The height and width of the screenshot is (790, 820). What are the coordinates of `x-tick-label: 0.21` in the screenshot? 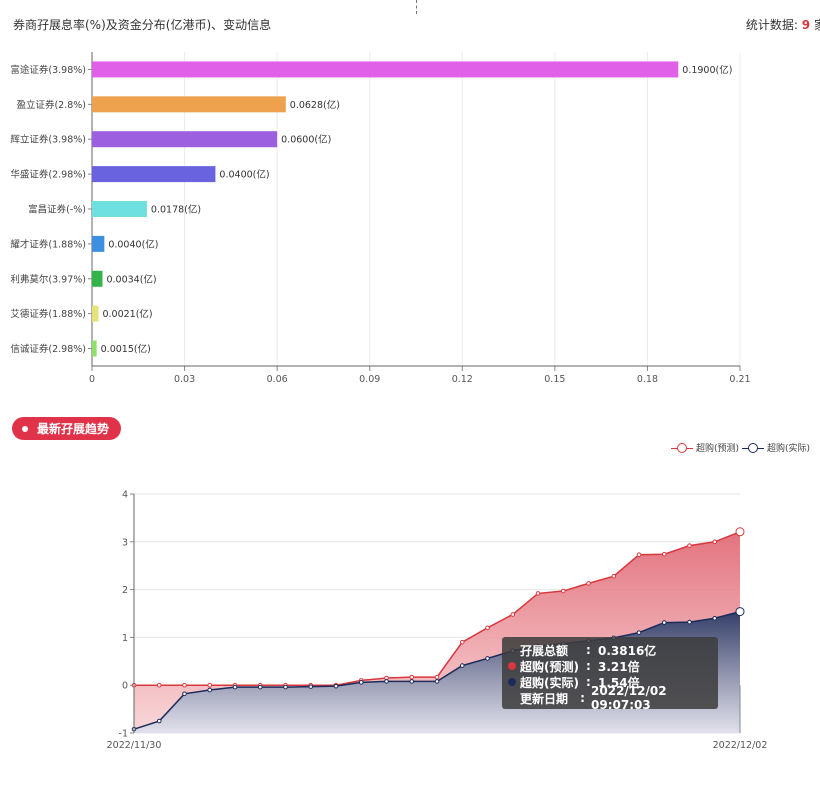 It's located at (739, 379).